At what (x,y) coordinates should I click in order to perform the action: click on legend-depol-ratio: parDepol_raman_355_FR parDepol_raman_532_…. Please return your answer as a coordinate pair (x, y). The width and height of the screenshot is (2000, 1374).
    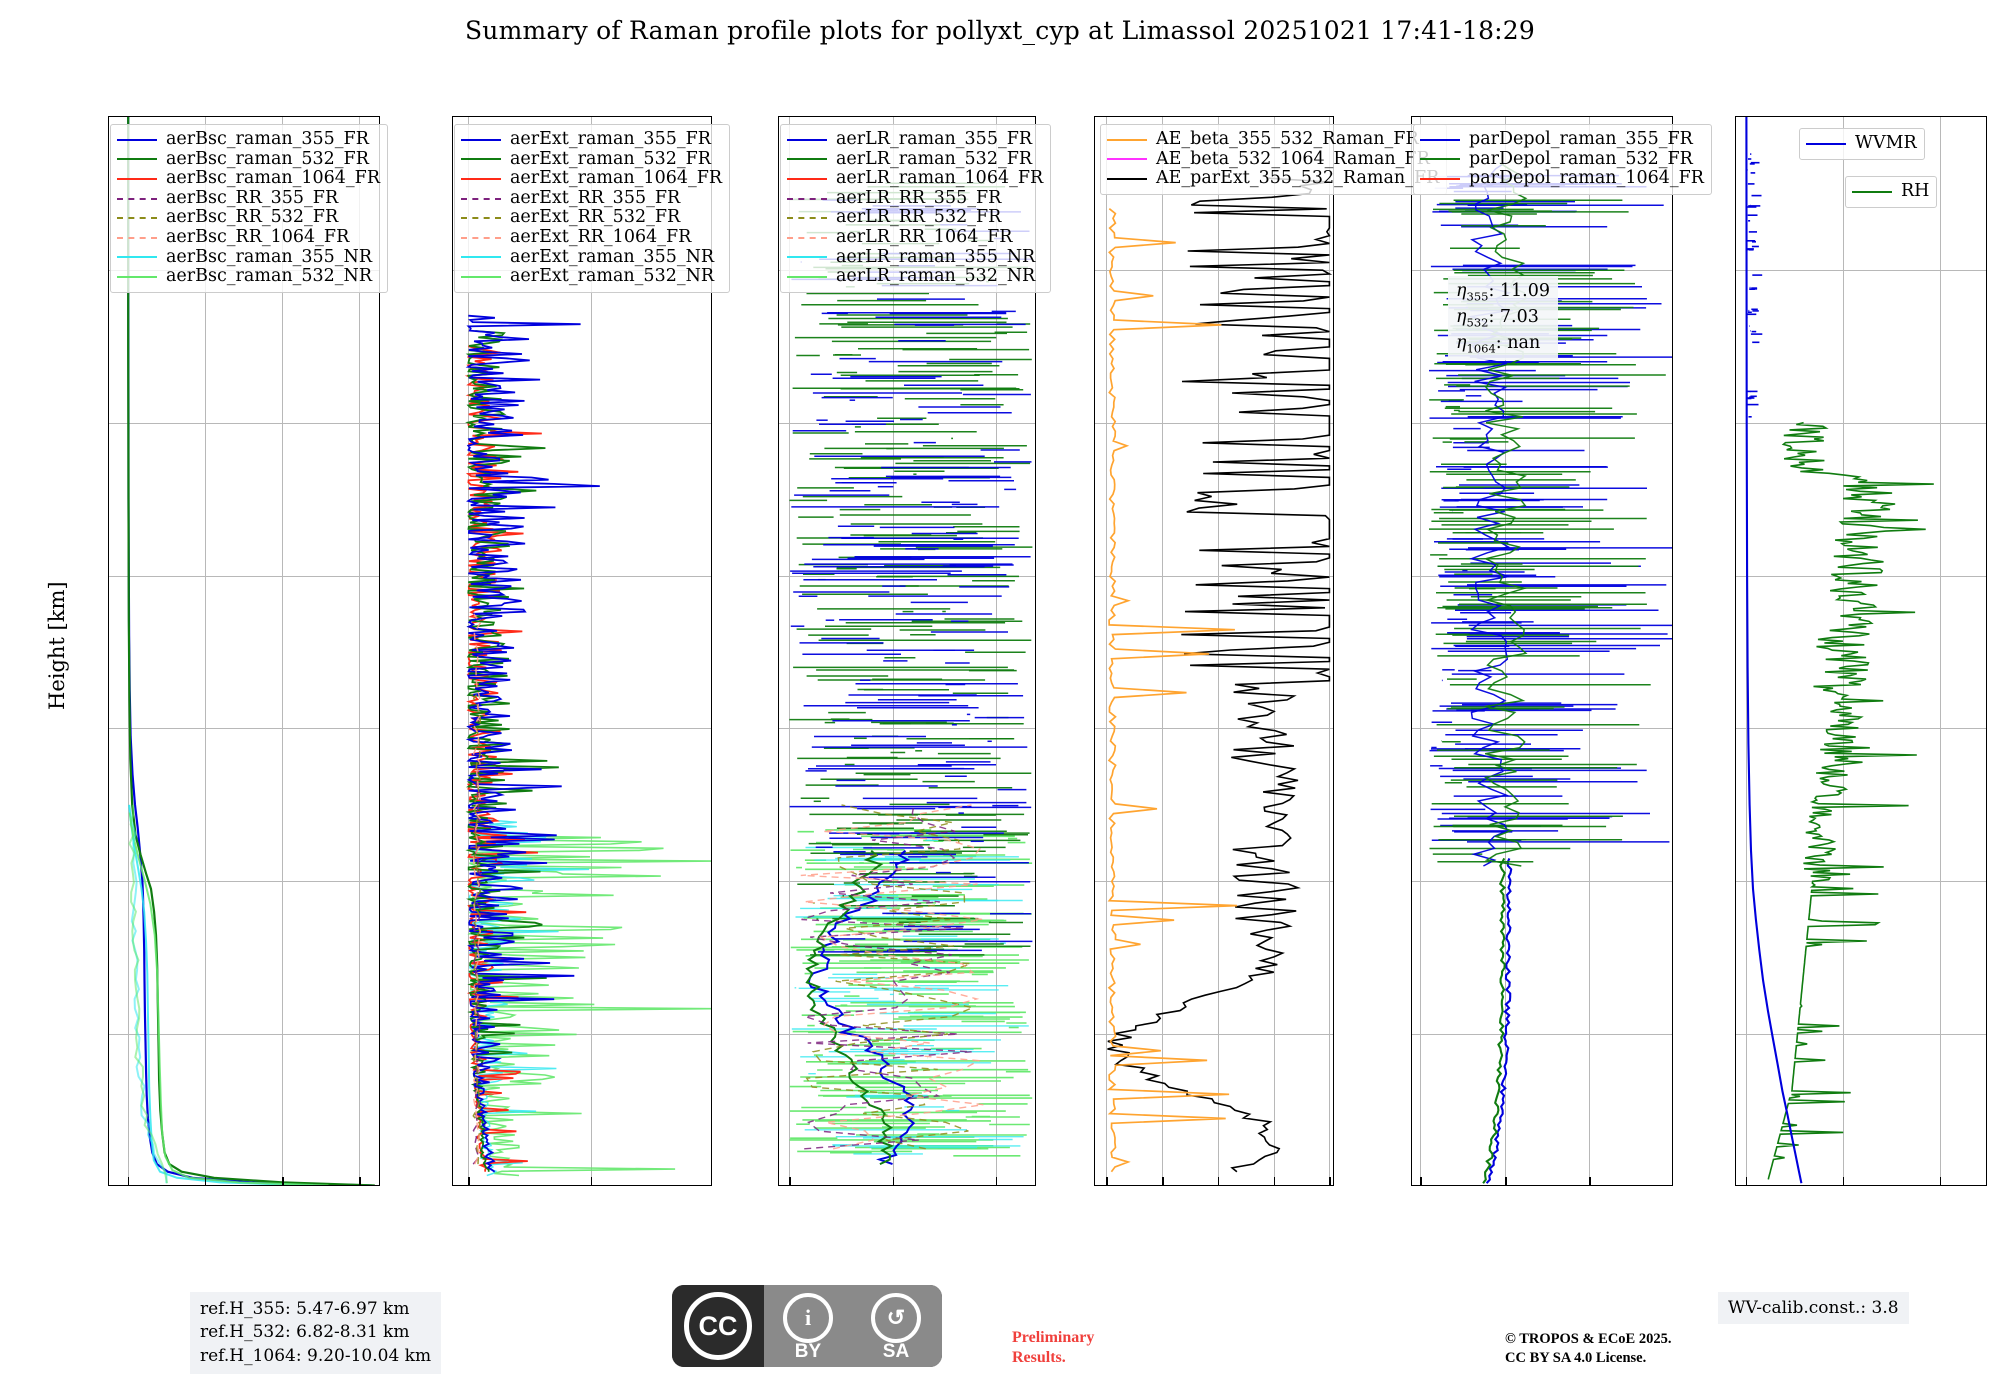
    Looking at the image, I should click on (1562, 159).